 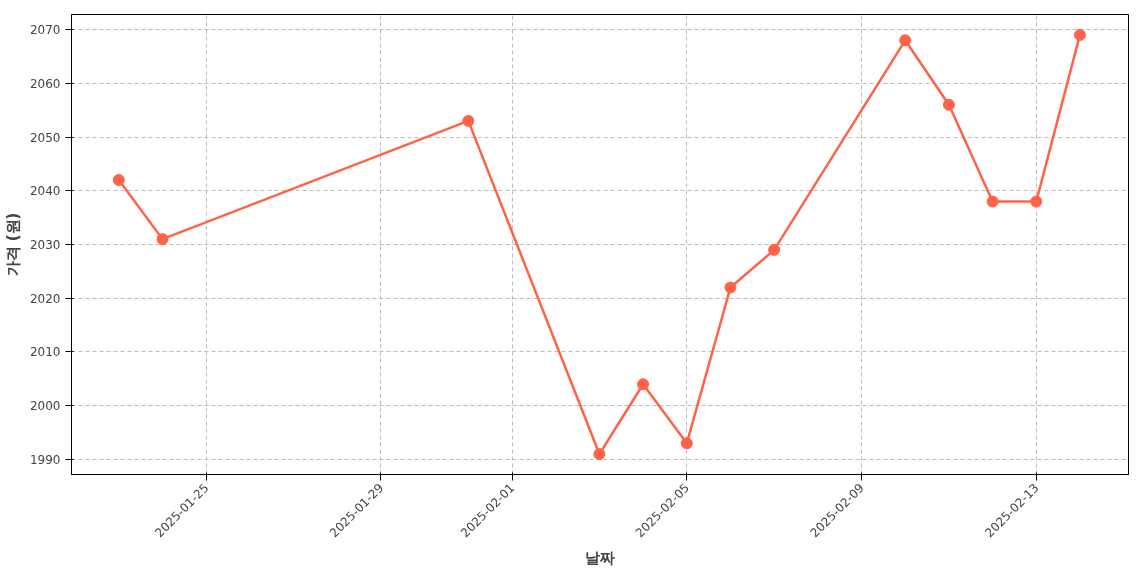 What do you see at coordinates (45, 298) in the screenshot?
I see `y-tick-label: 2020` at bounding box center [45, 298].